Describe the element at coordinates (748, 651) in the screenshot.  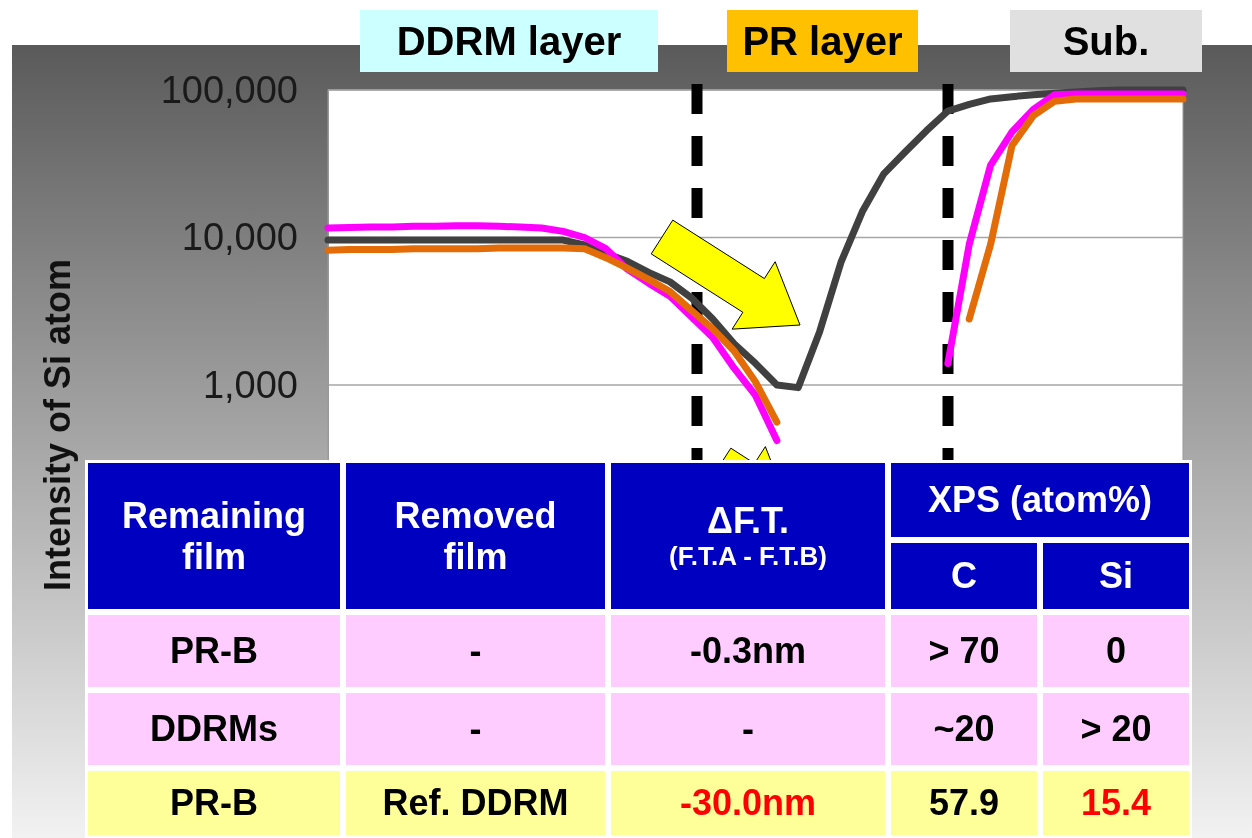
I see `annotation: -0.3nm` at that location.